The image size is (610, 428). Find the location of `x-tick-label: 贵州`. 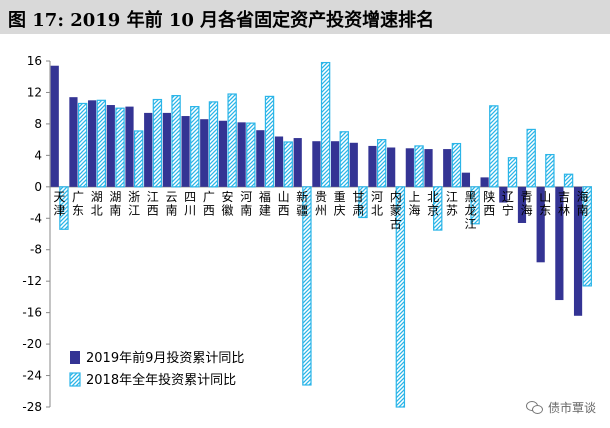

x-tick-label: 贵州 is located at coordinates (321, 204).